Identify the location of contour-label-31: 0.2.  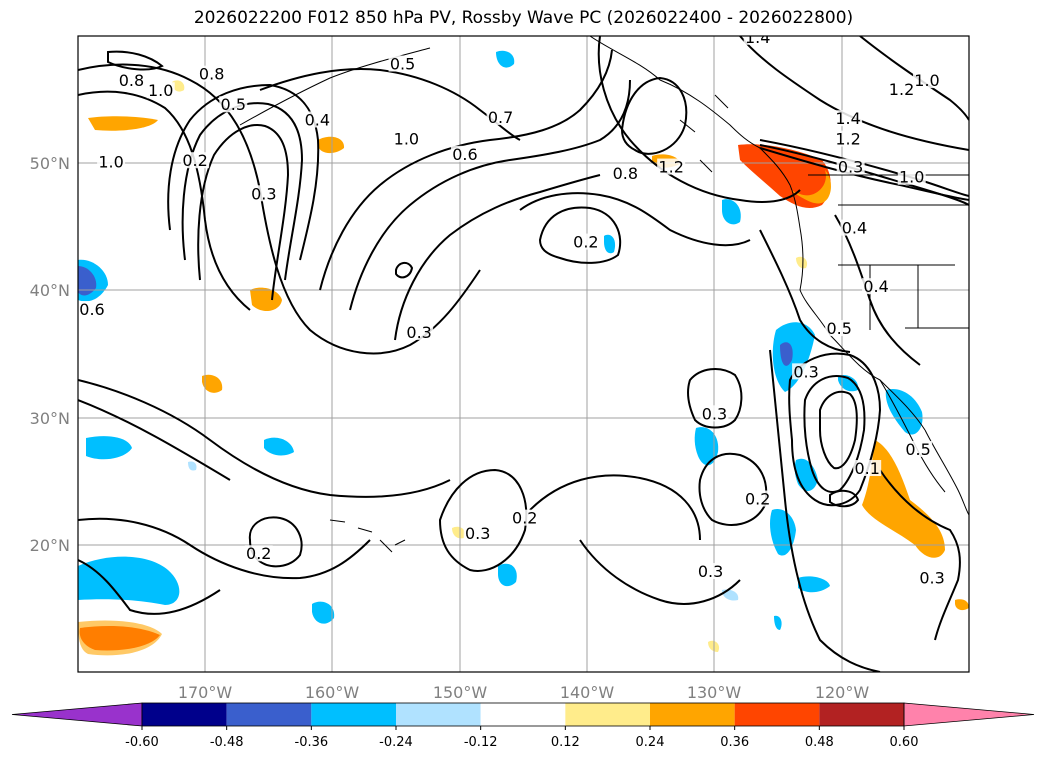
(757, 499).